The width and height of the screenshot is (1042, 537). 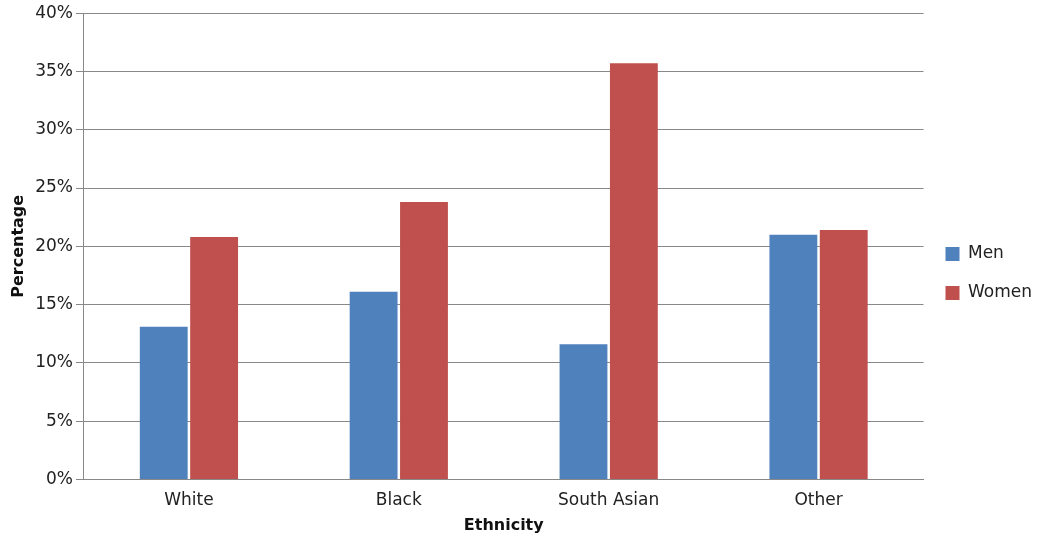 I want to click on y-tick-label: 10%, so click(x=54, y=361).